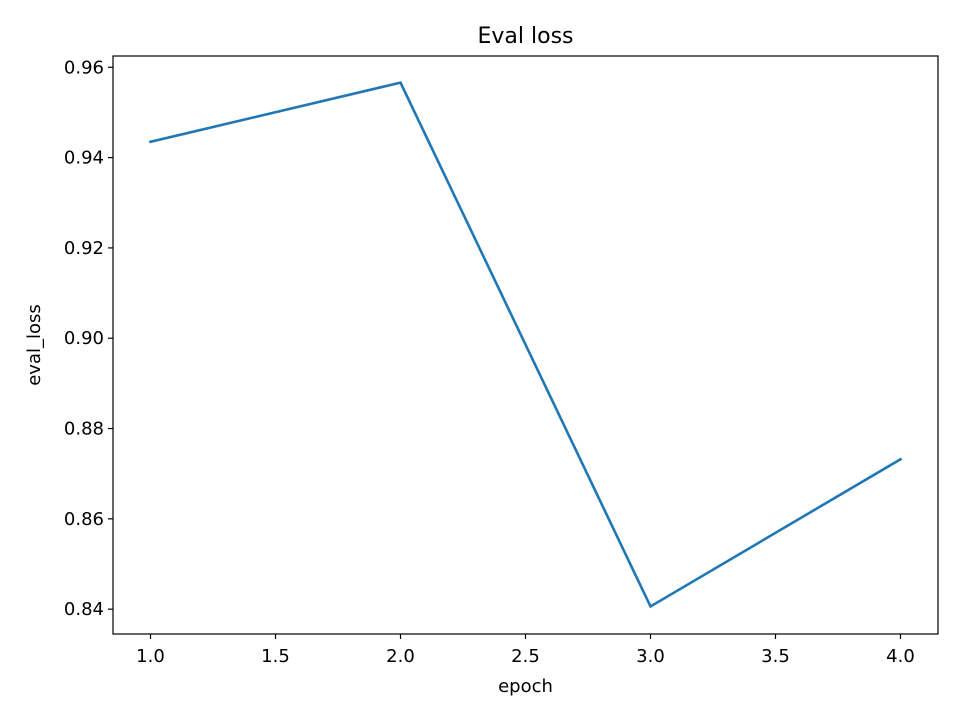  I want to click on x-tick-label: 3.5, so click(775, 656).